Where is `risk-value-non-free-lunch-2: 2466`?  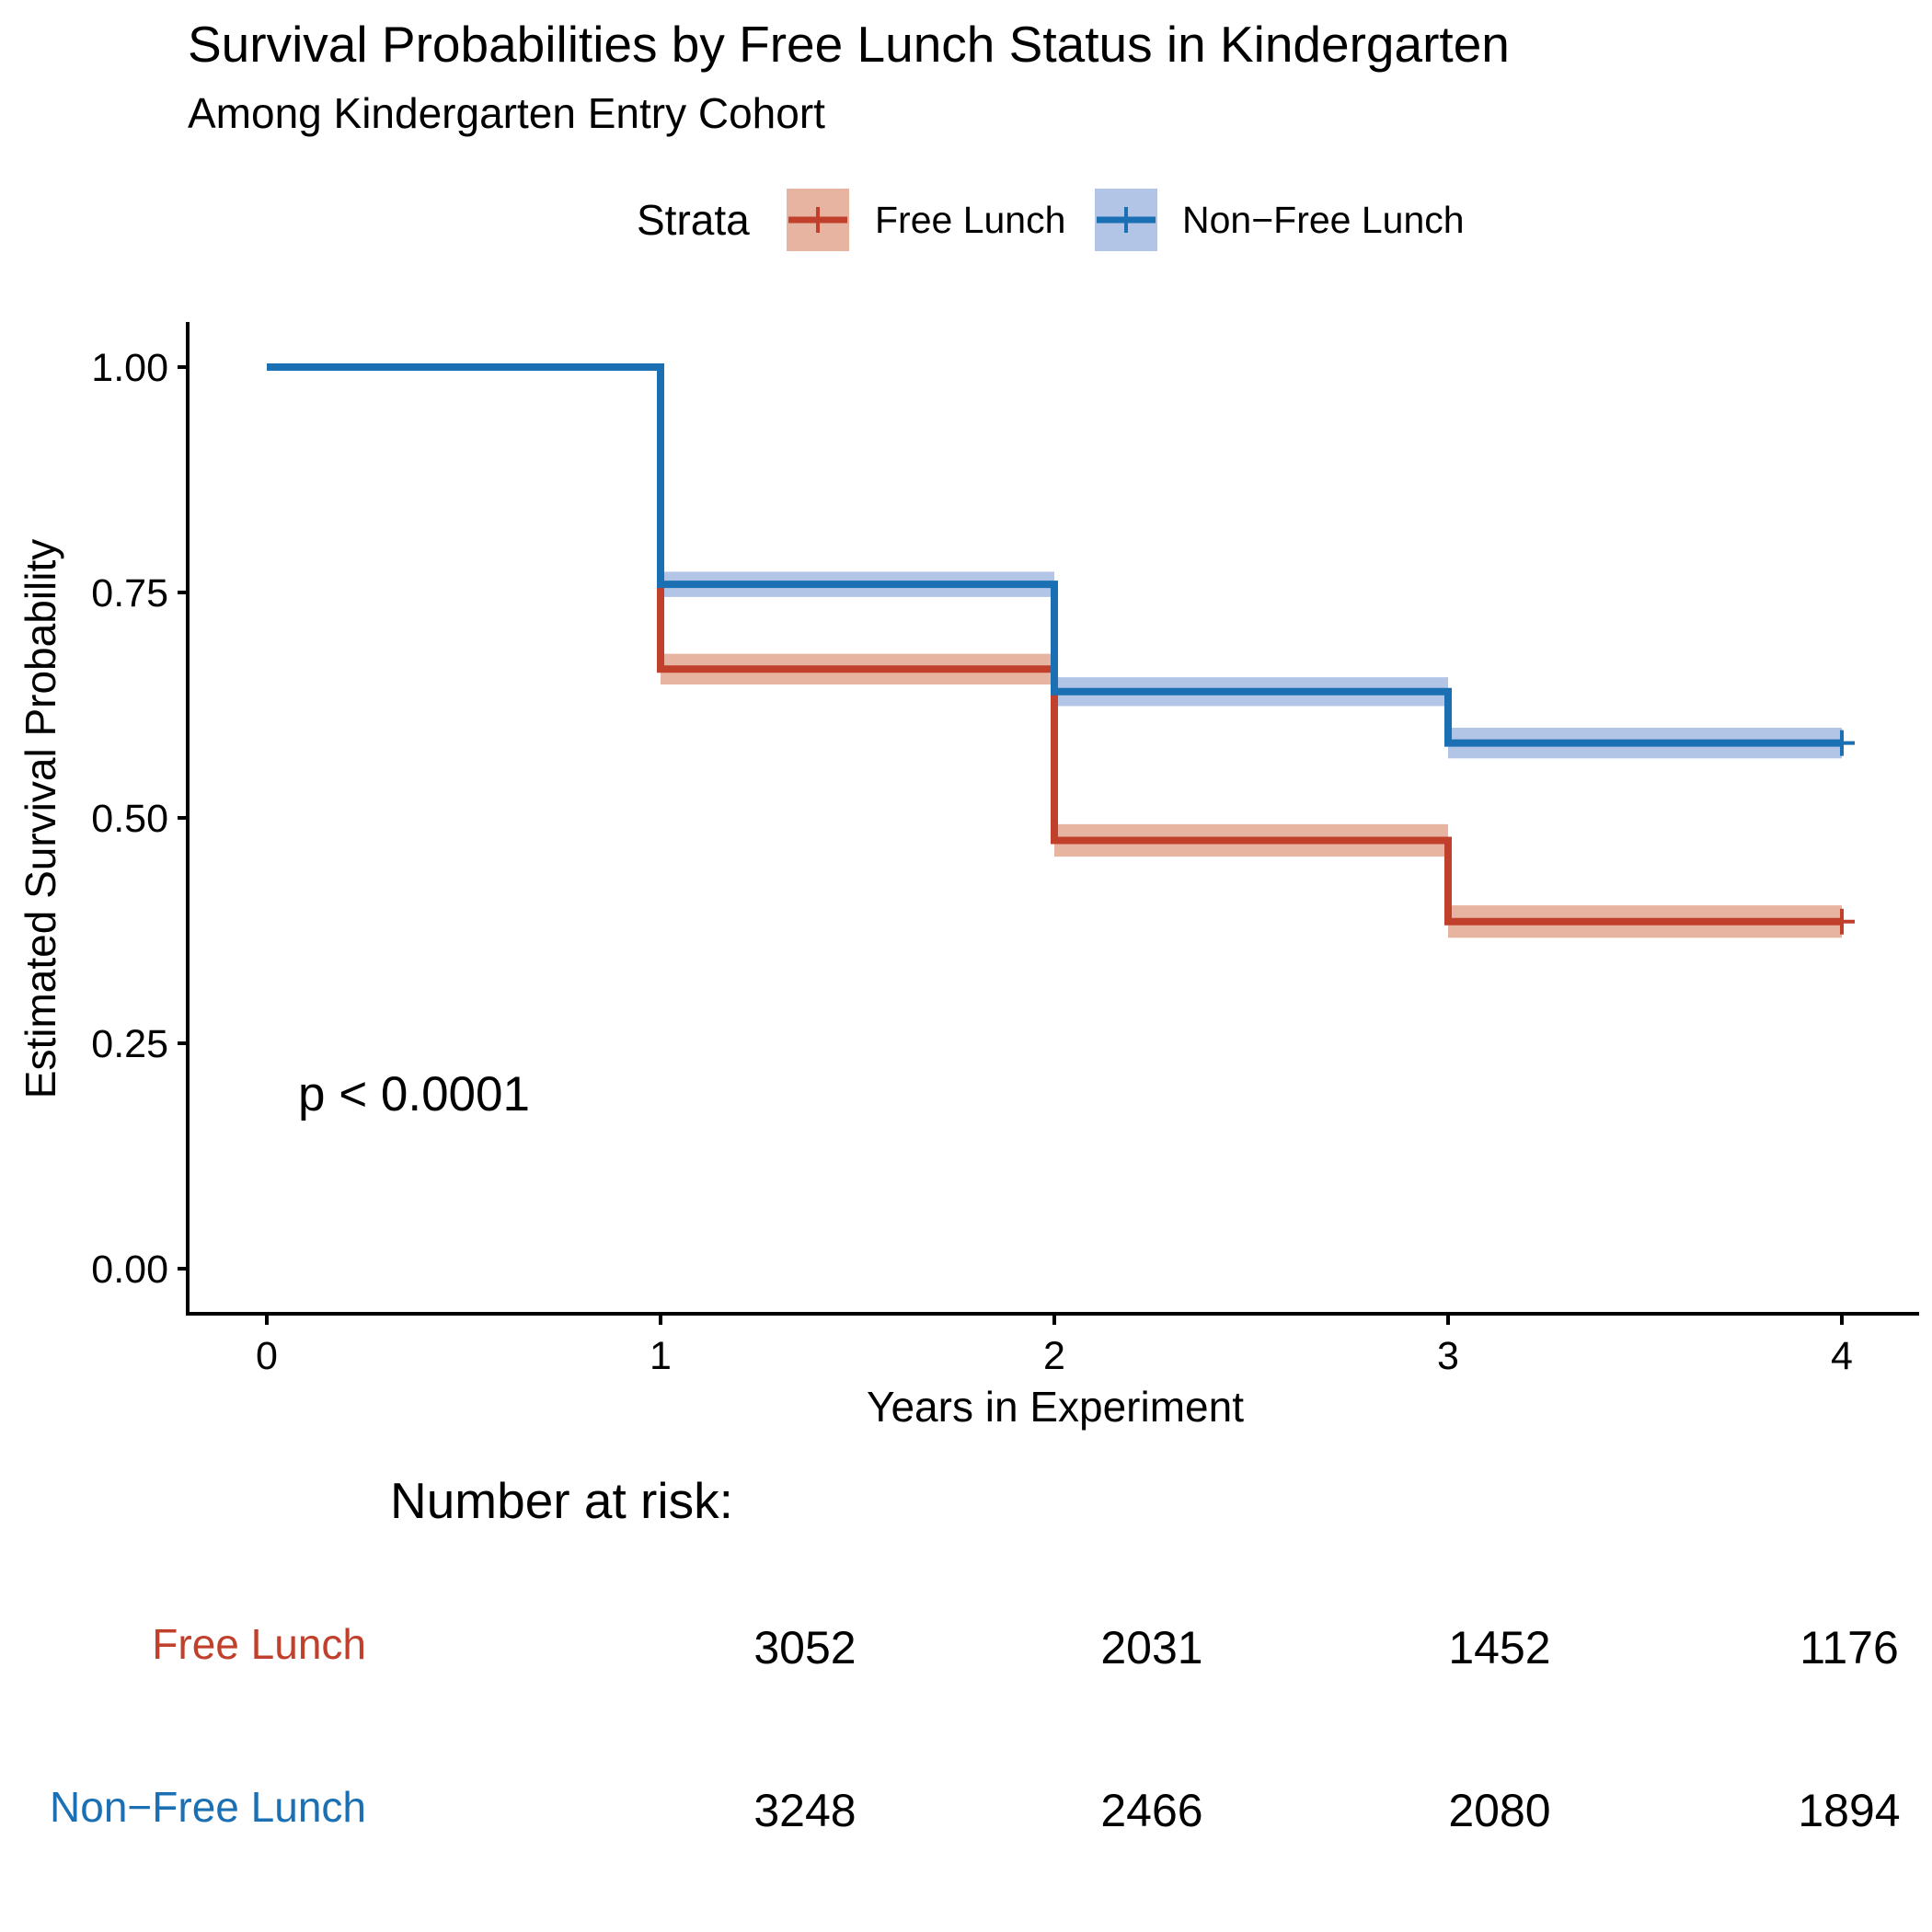
risk-value-non-free-lunch-2: 2466 is located at coordinates (1151, 1810).